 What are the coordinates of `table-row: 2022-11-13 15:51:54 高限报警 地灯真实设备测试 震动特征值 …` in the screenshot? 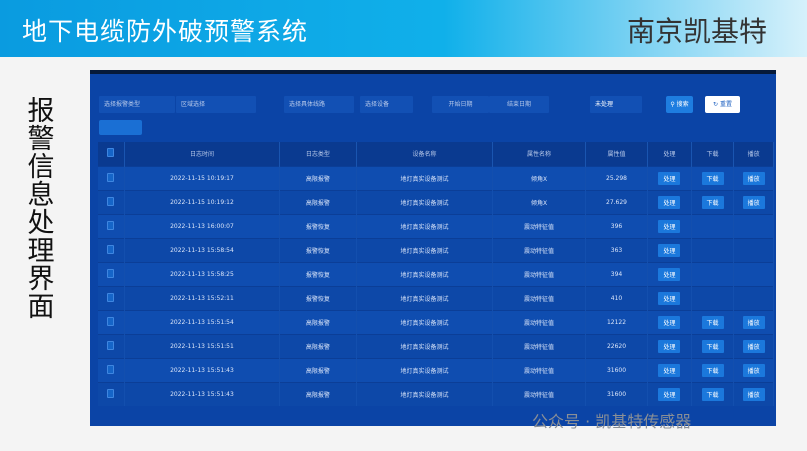 It's located at (436, 321).